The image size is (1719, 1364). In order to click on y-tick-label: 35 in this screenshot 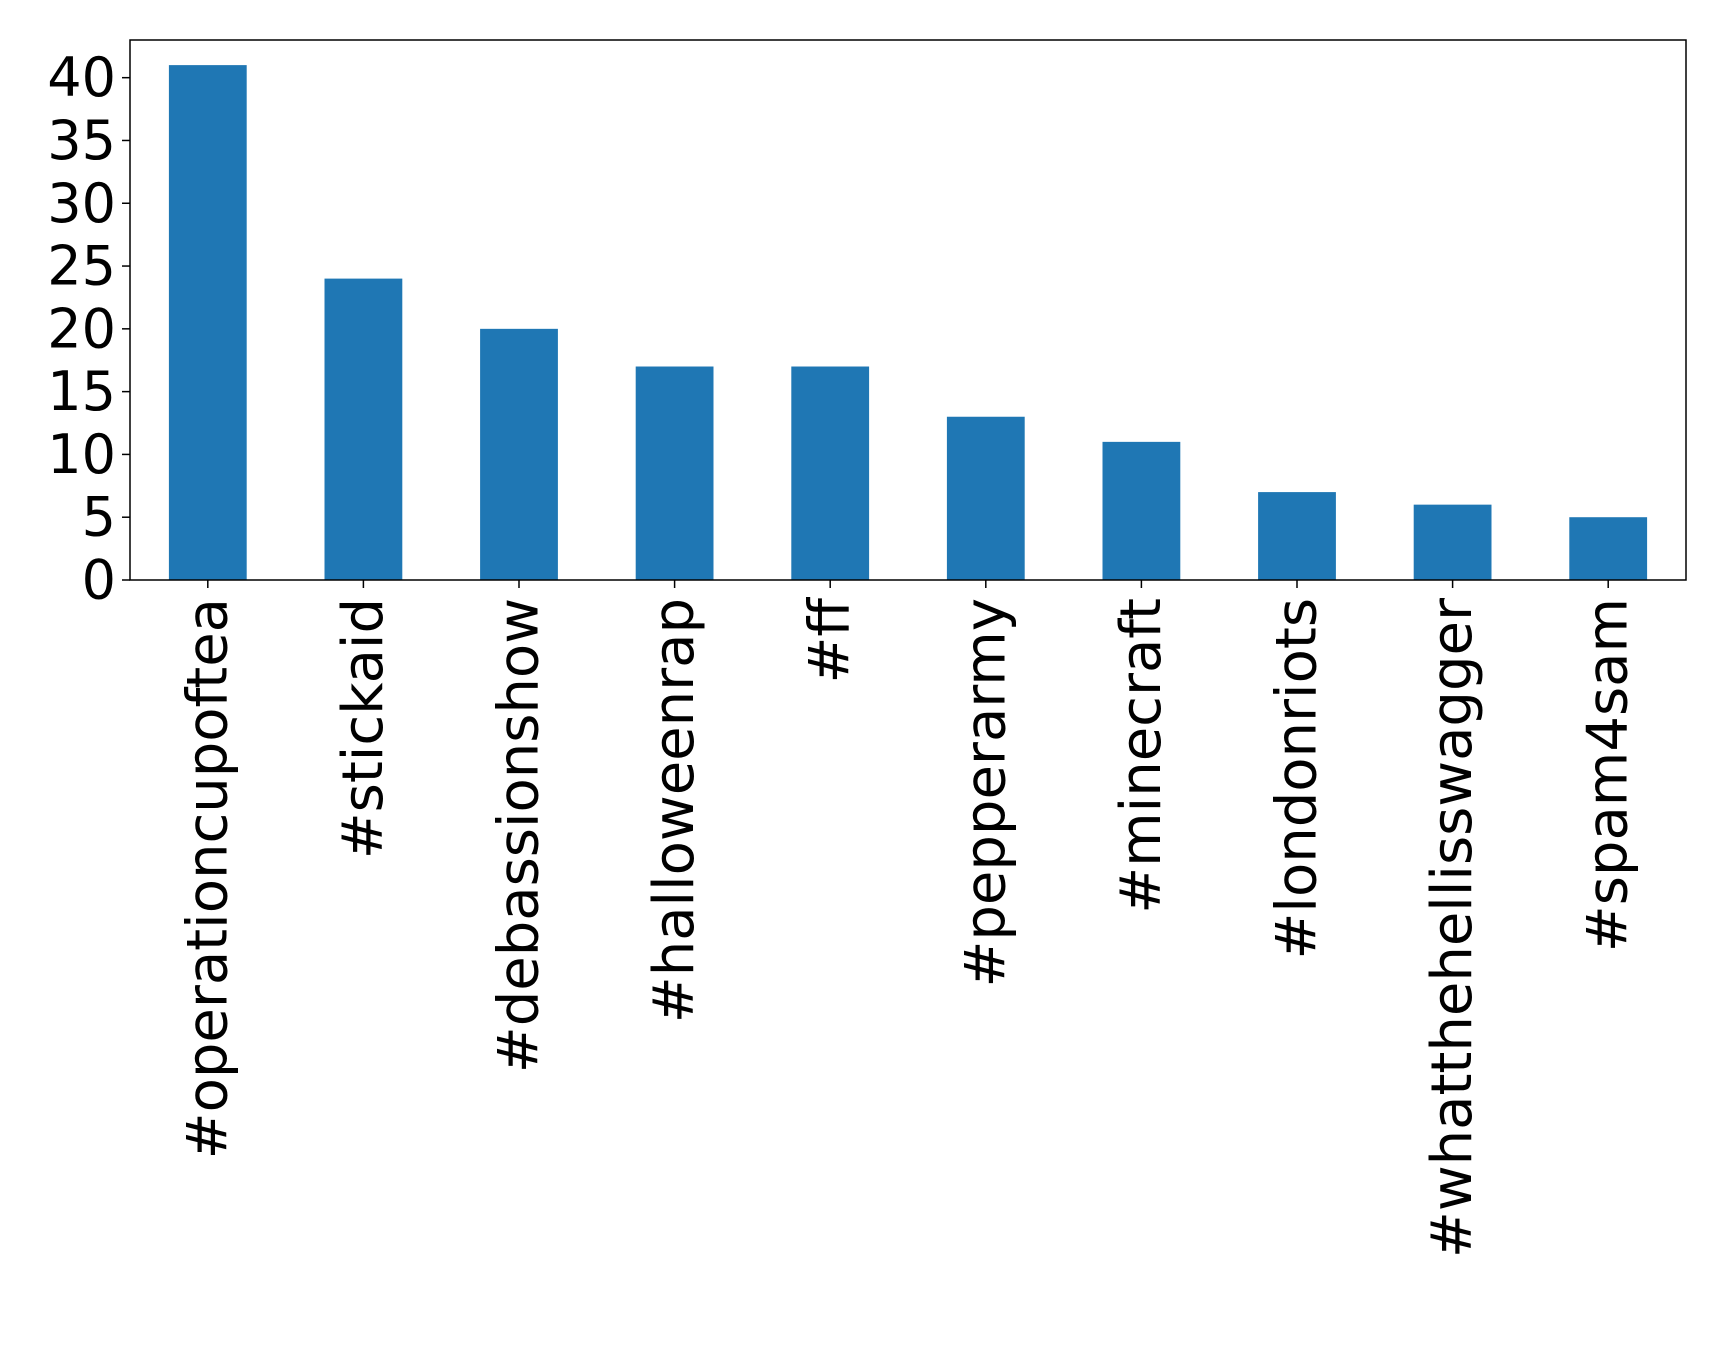, I will do `click(81, 140)`.